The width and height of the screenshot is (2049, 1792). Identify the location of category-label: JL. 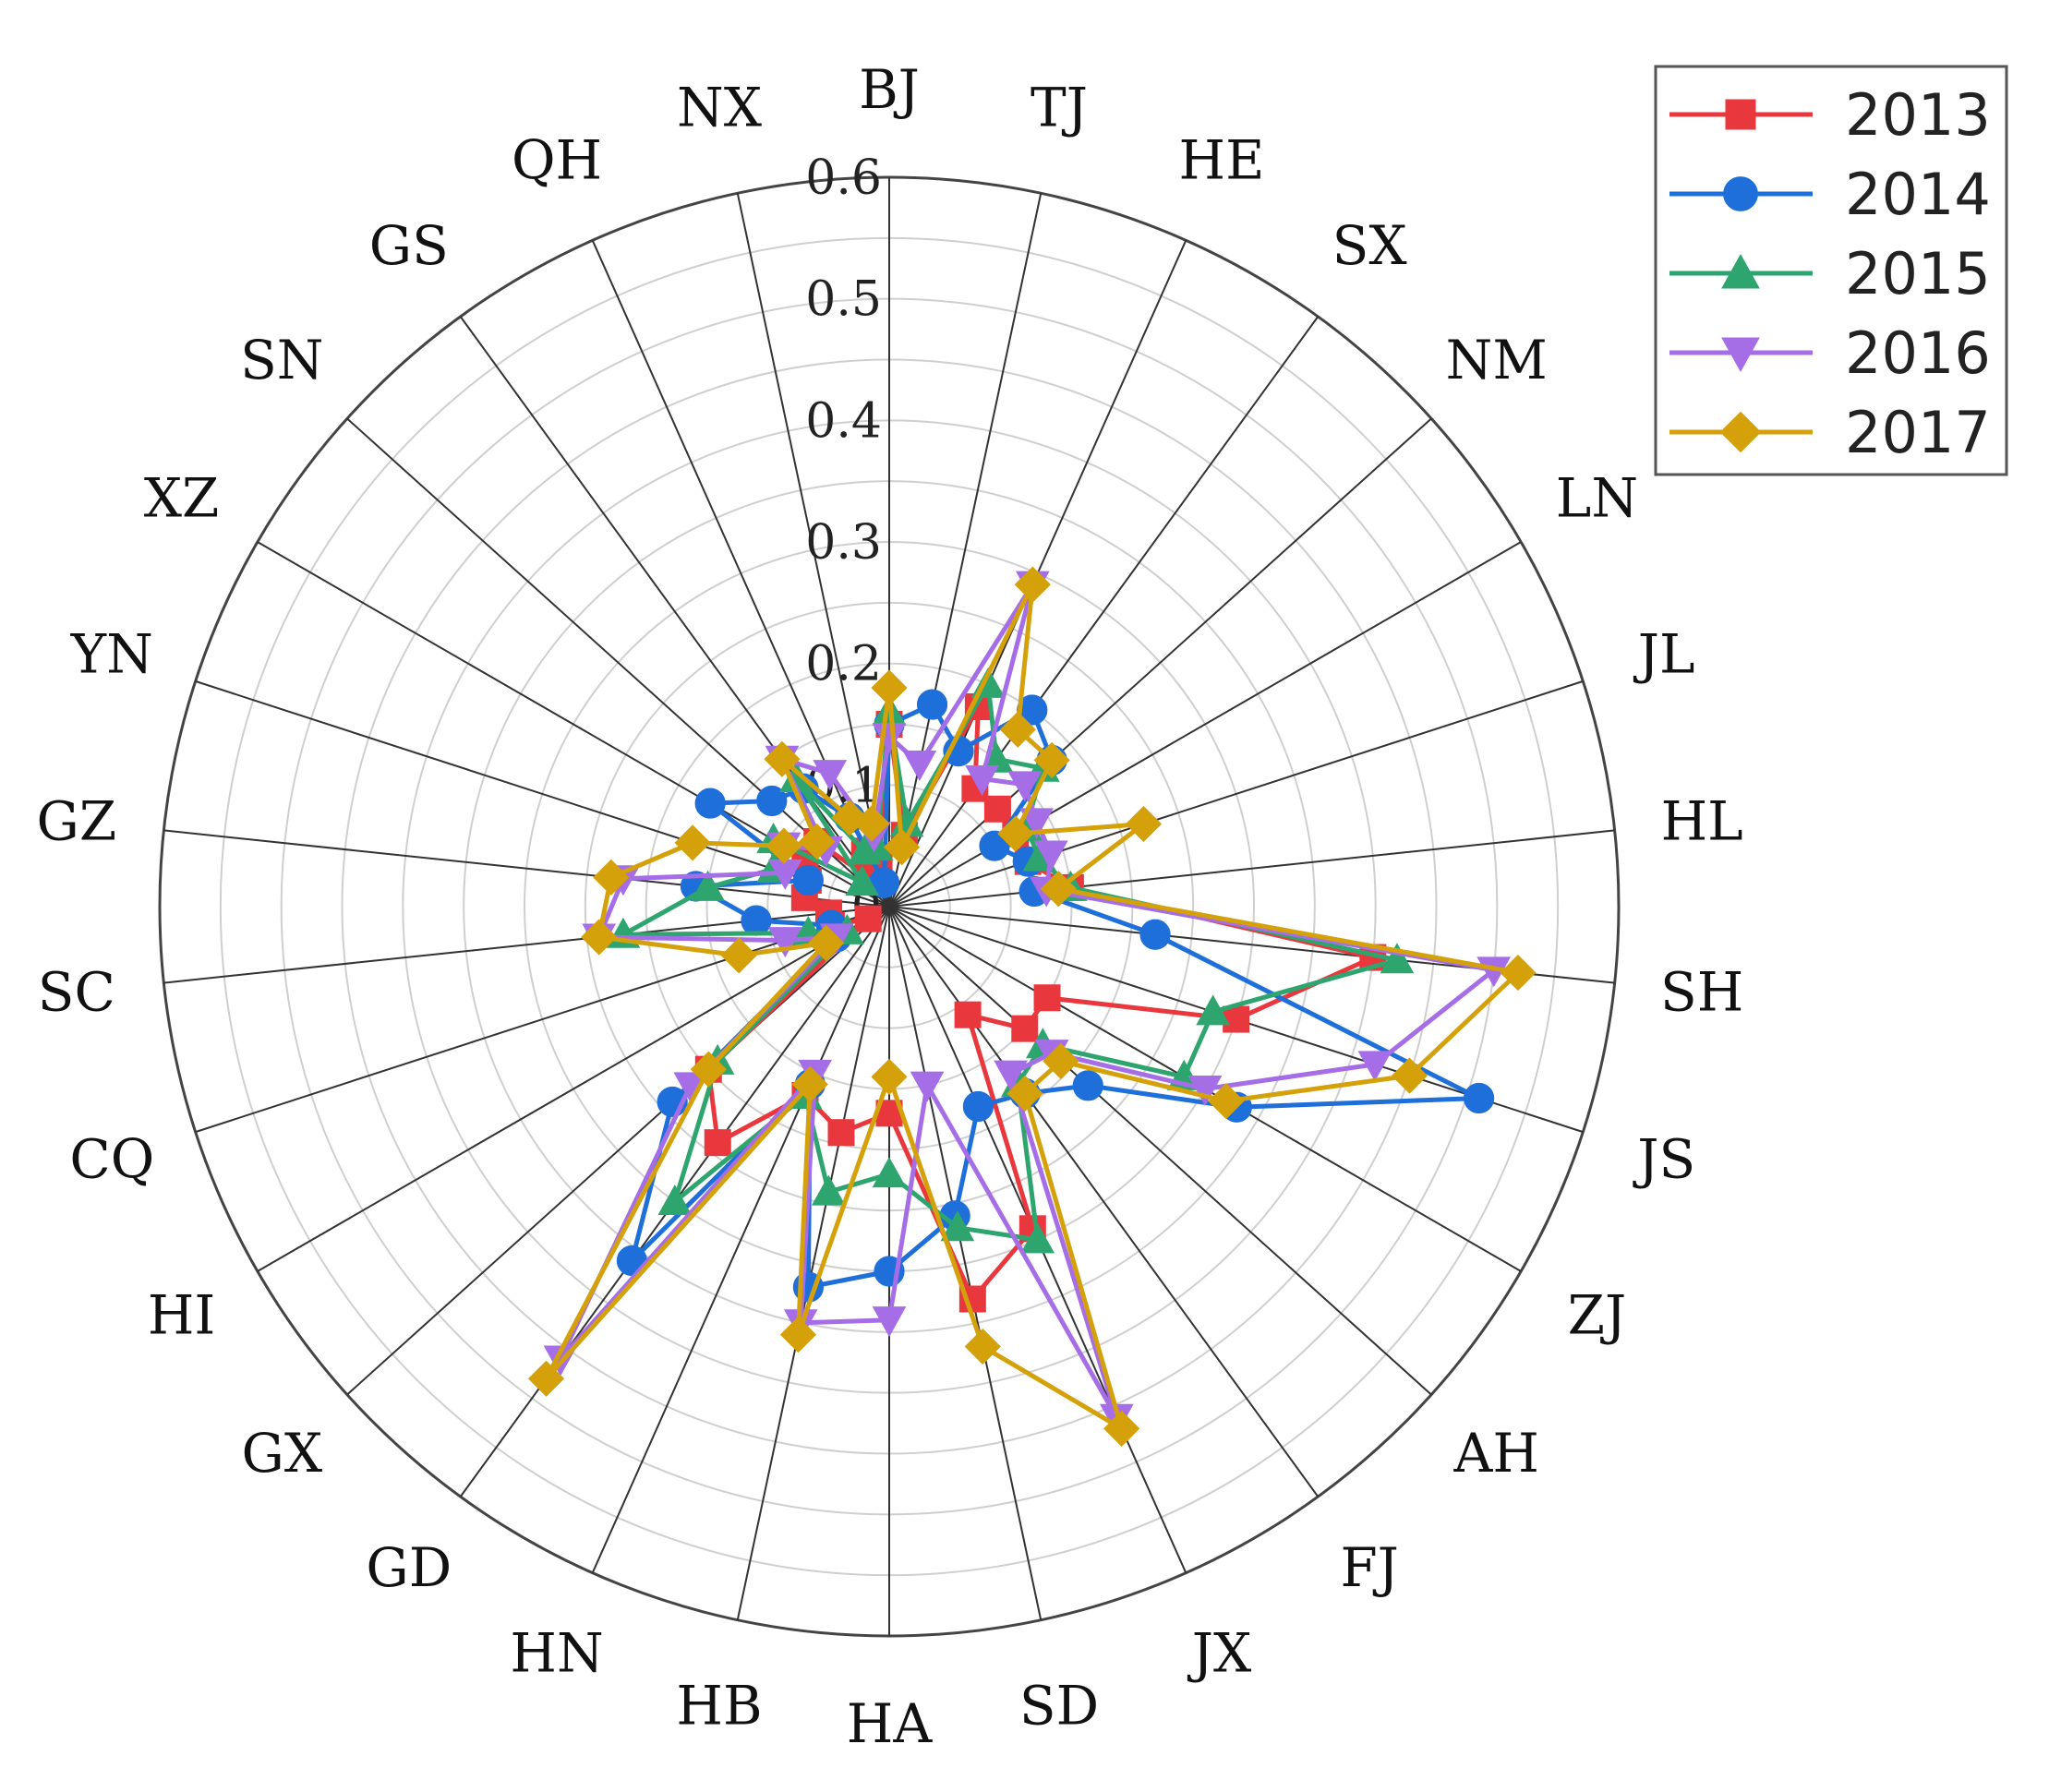
(1664, 654).